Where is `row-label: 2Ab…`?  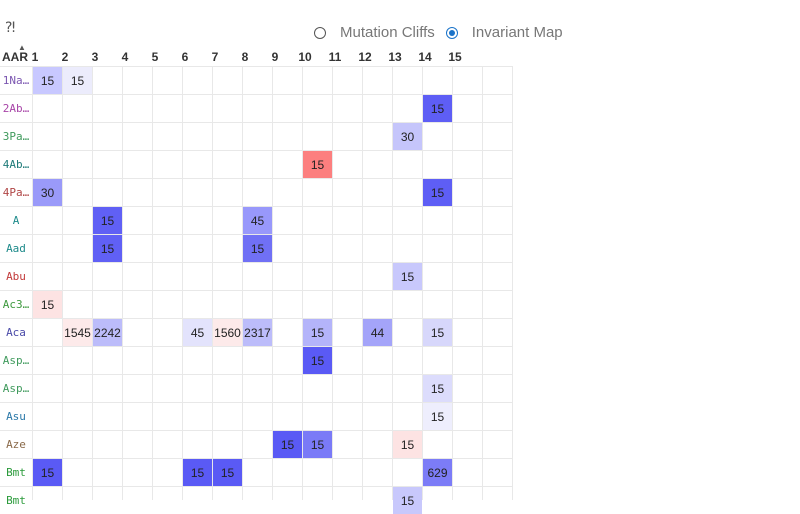 row-label: 2Ab… is located at coordinates (16, 108).